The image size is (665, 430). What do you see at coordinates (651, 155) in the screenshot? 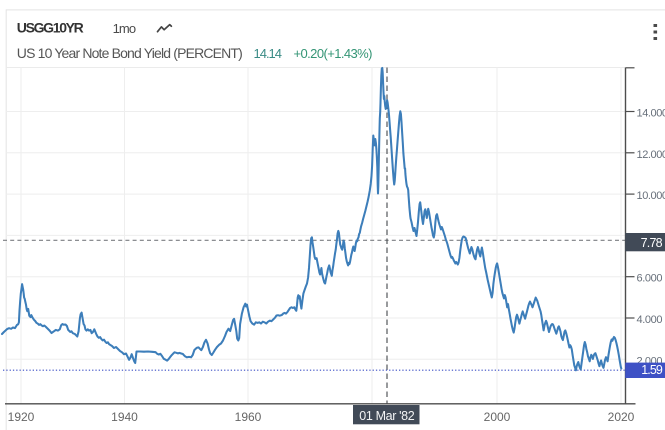
I see `svg-text: 12.000` at bounding box center [651, 155].